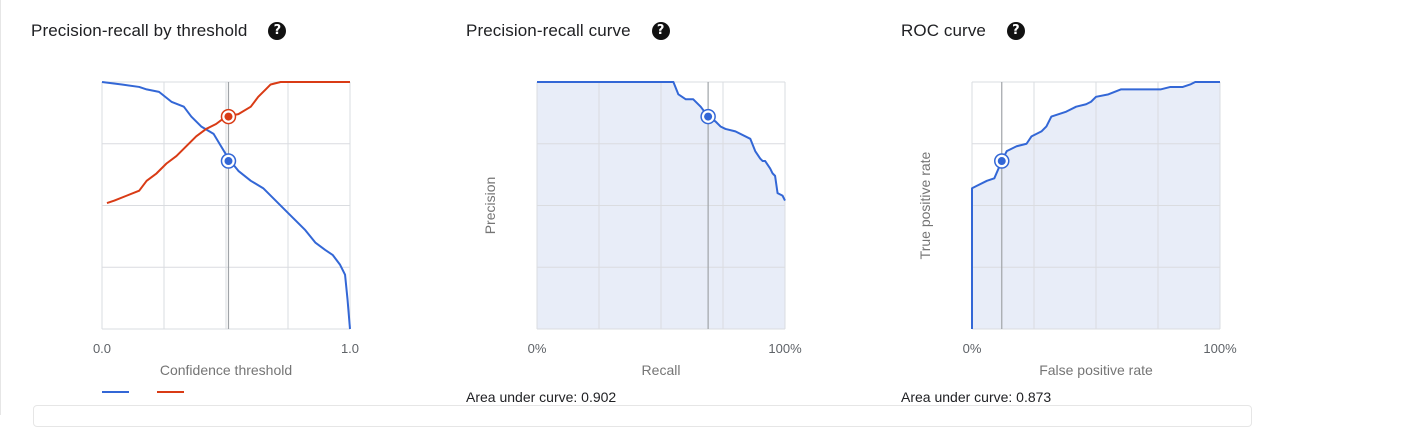 Image resolution: width=1401 pixels, height=427 pixels. I want to click on legend-swatch-red, so click(170, 392).